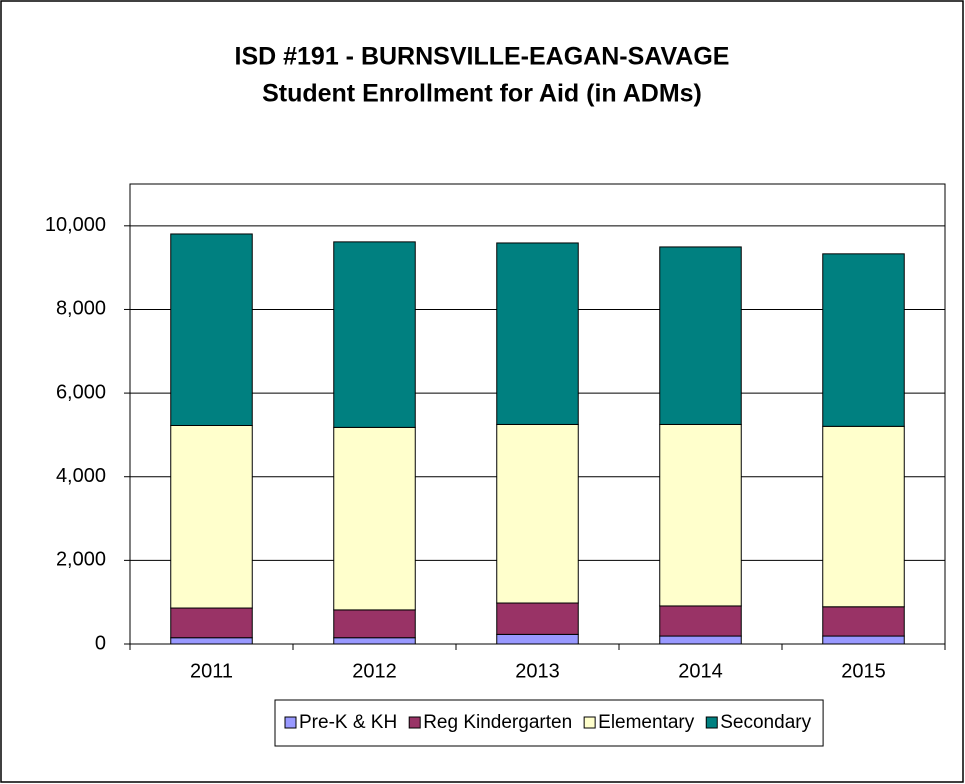  Describe the element at coordinates (537, 671) in the screenshot. I see `x-tick-label: 2013` at that location.